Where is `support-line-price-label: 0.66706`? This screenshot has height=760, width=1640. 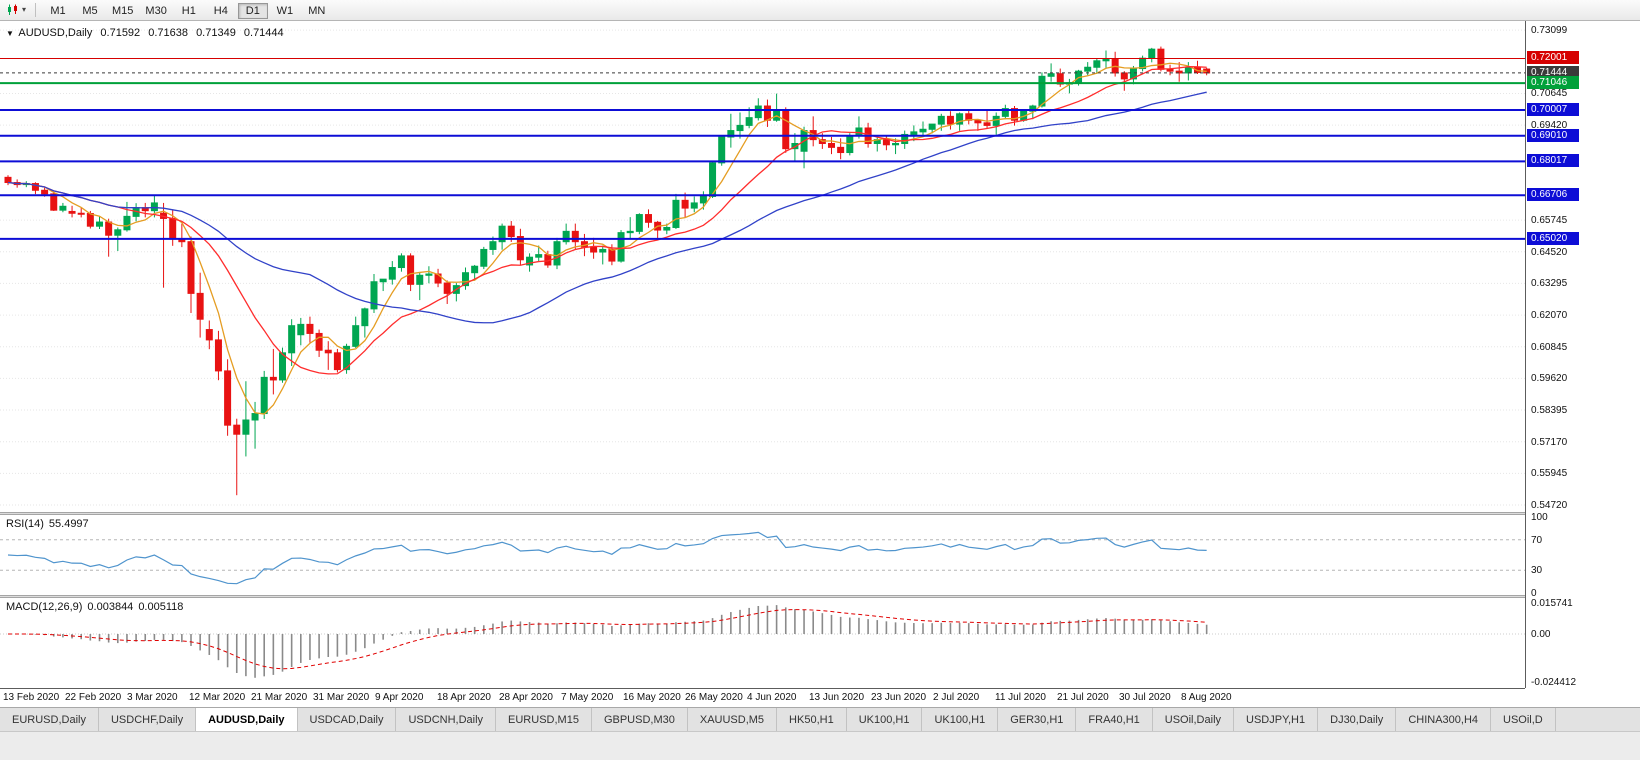
support-line-price-label: 0.66706 is located at coordinates (1553, 195).